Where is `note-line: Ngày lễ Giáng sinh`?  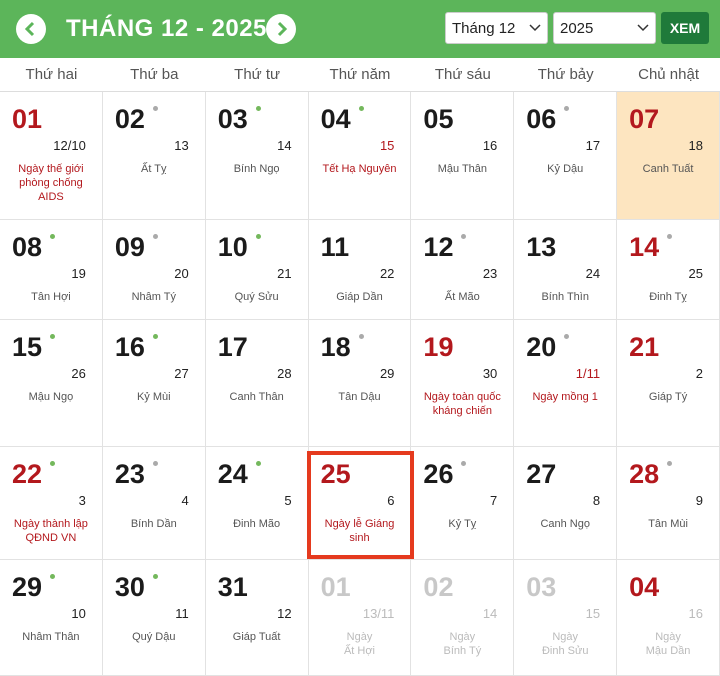
note-line: Ngày lễ Giáng sinh is located at coordinates (359, 531).